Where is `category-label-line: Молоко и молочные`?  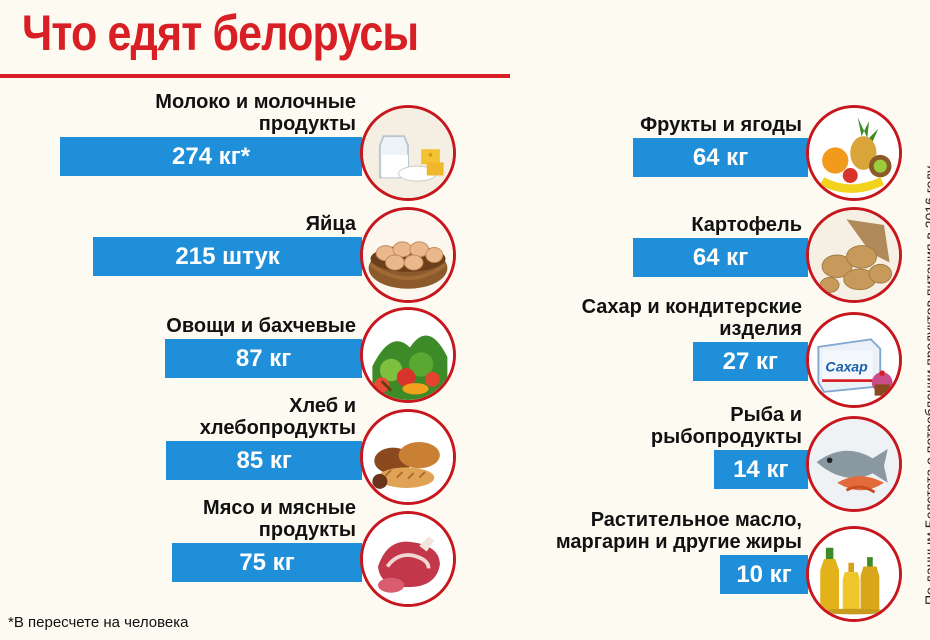 category-label-line: Молоко и молочные is located at coordinates (255, 102).